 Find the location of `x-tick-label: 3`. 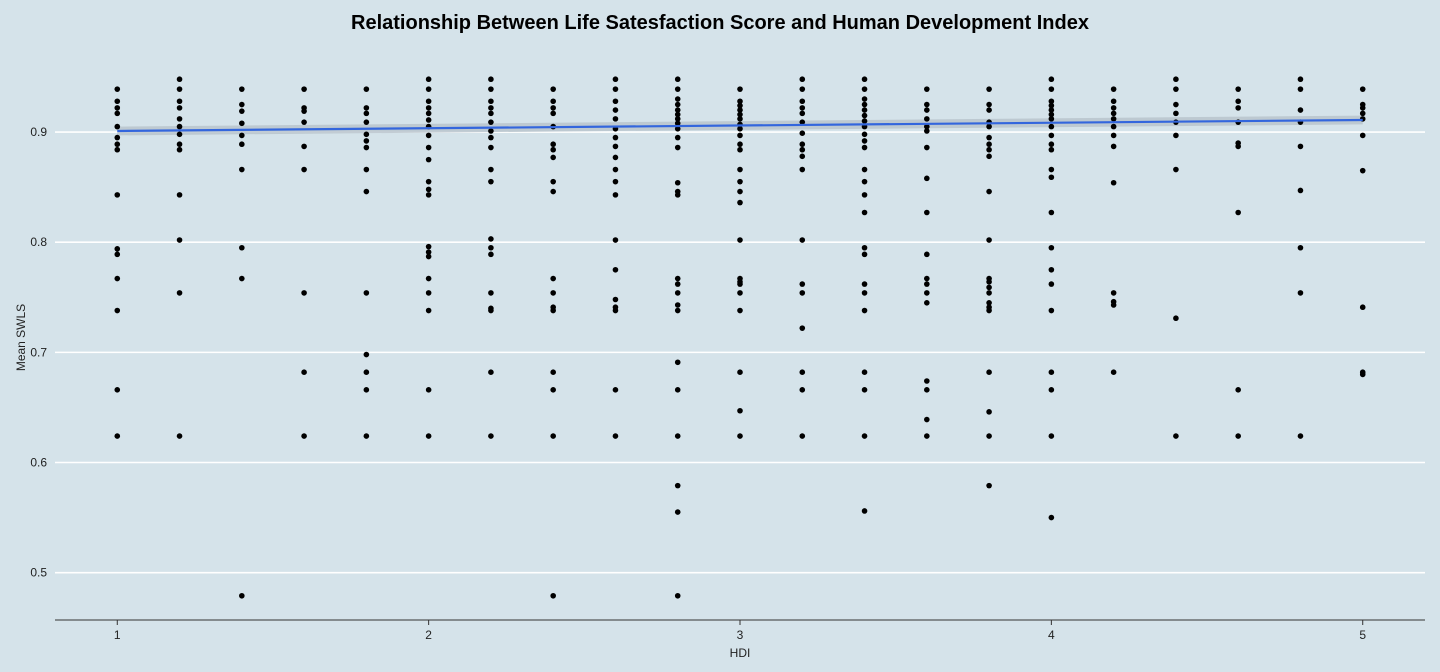

x-tick-label: 3 is located at coordinates (740, 635).